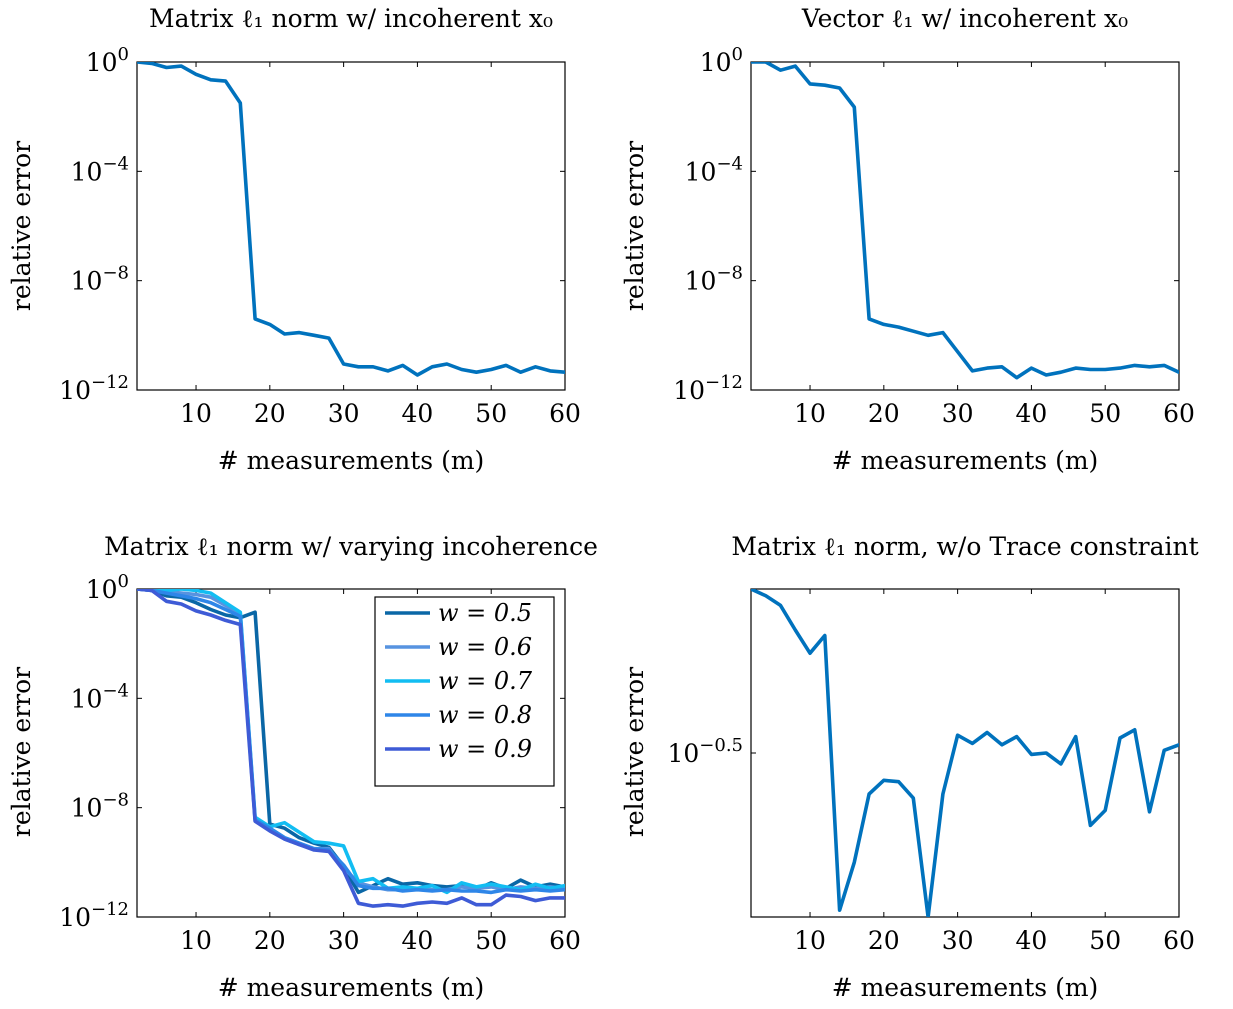  I want to click on chart-title: Matrix ℓ₁ norm w/ incoherent x₀, so click(351, 18).